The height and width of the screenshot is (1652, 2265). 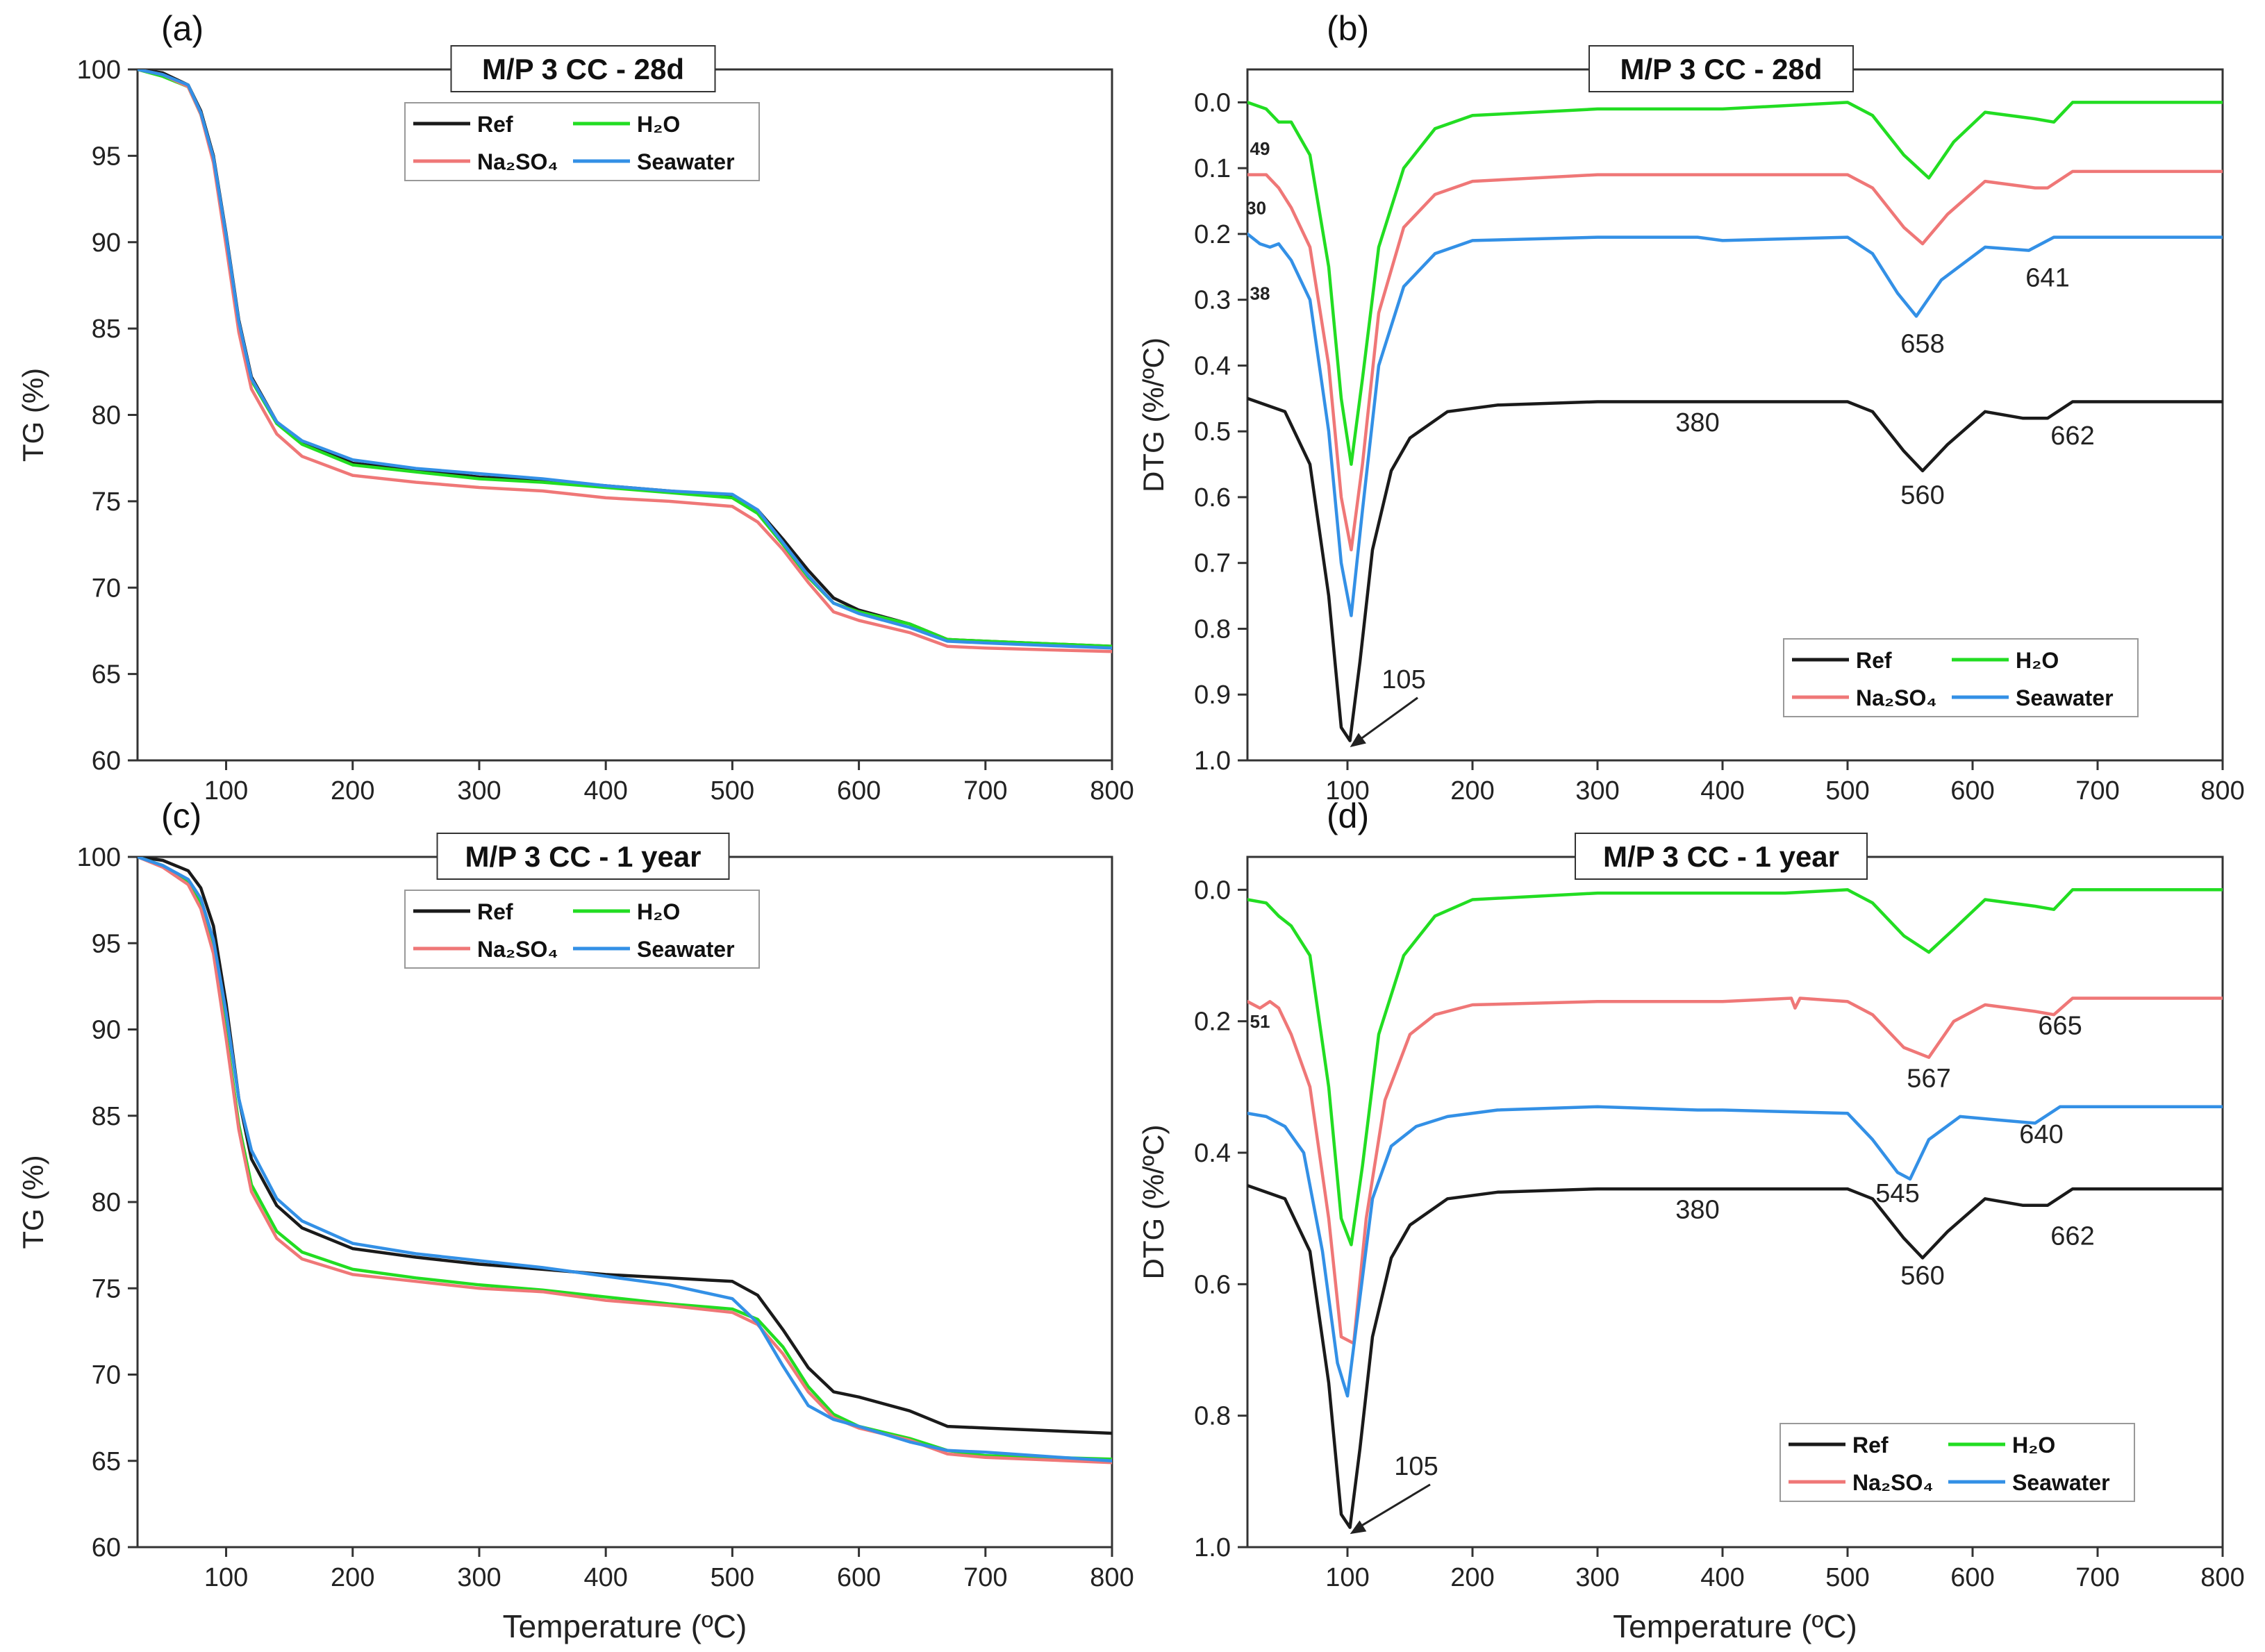 What do you see at coordinates (1358, 1528) in the screenshot?
I see `annotation-arrow-head` at bounding box center [1358, 1528].